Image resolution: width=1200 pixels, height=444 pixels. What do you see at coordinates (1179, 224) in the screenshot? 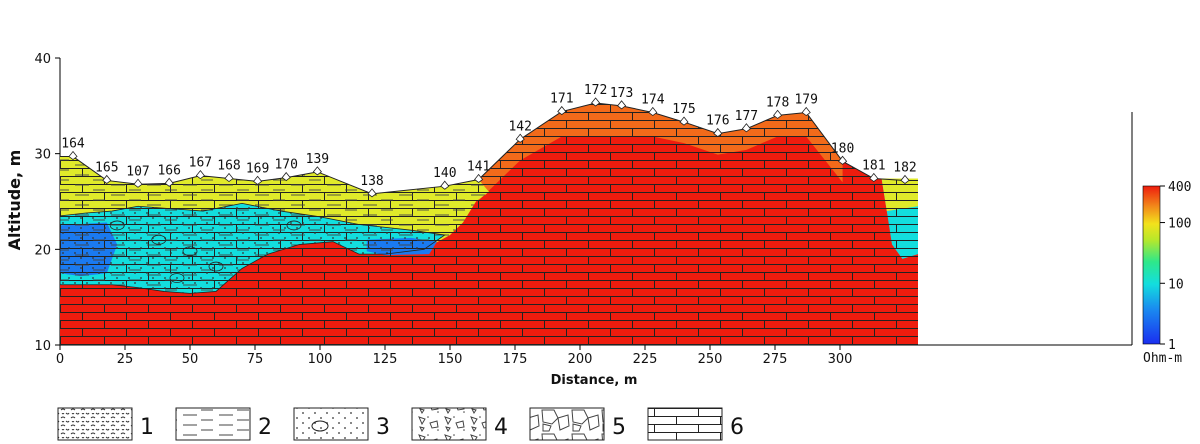
I see `colorbar-tick-label: 100` at bounding box center [1179, 224].